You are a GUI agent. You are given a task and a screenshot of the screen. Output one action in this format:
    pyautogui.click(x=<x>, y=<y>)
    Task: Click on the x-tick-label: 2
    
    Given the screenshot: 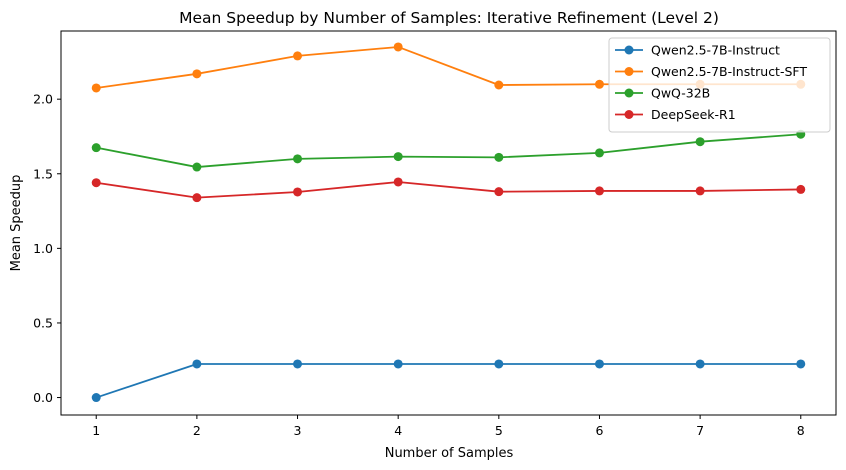 What is the action you would take?
    pyautogui.click(x=197, y=430)
    